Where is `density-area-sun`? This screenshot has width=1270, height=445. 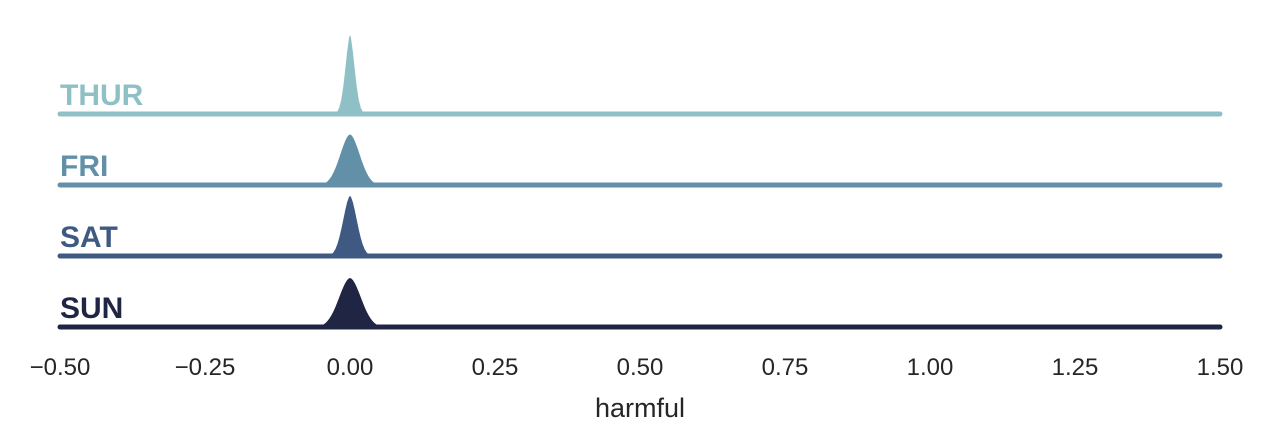
density-area-sun is located at coordinates (640, 301).